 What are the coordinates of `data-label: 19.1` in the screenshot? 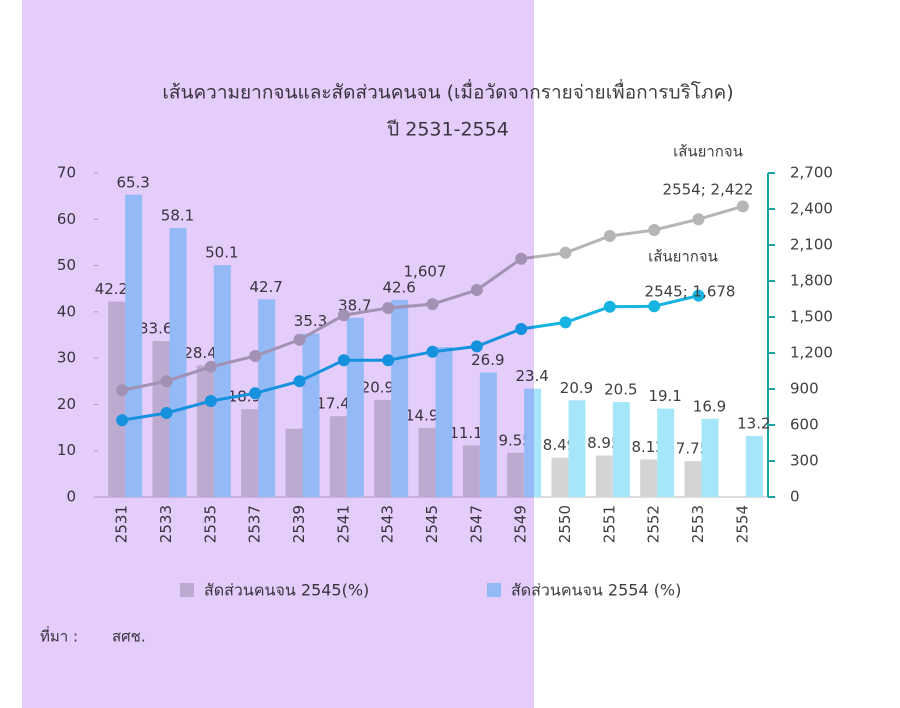 It's located at (664, 396).